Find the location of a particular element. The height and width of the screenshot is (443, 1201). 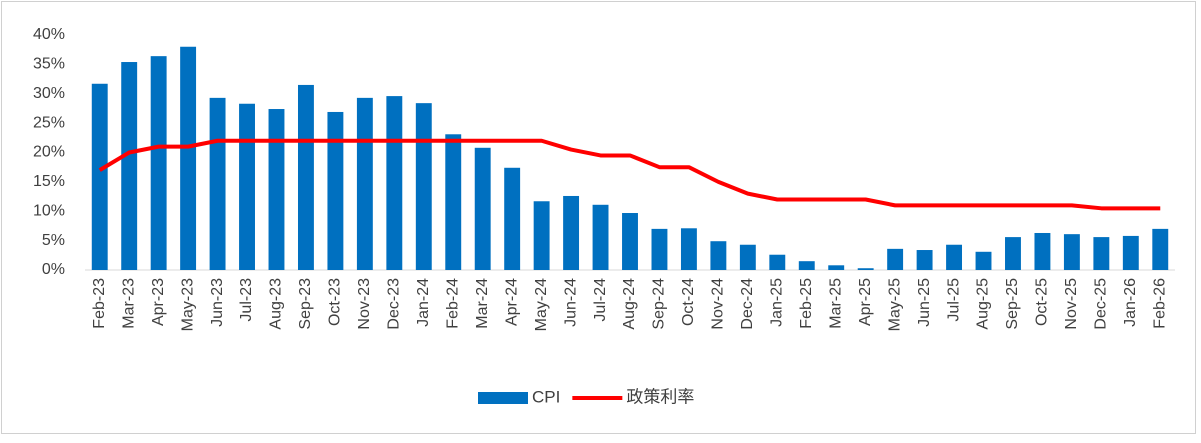

x-tick-label: Oct-24 is located at coordinates (688, 302).